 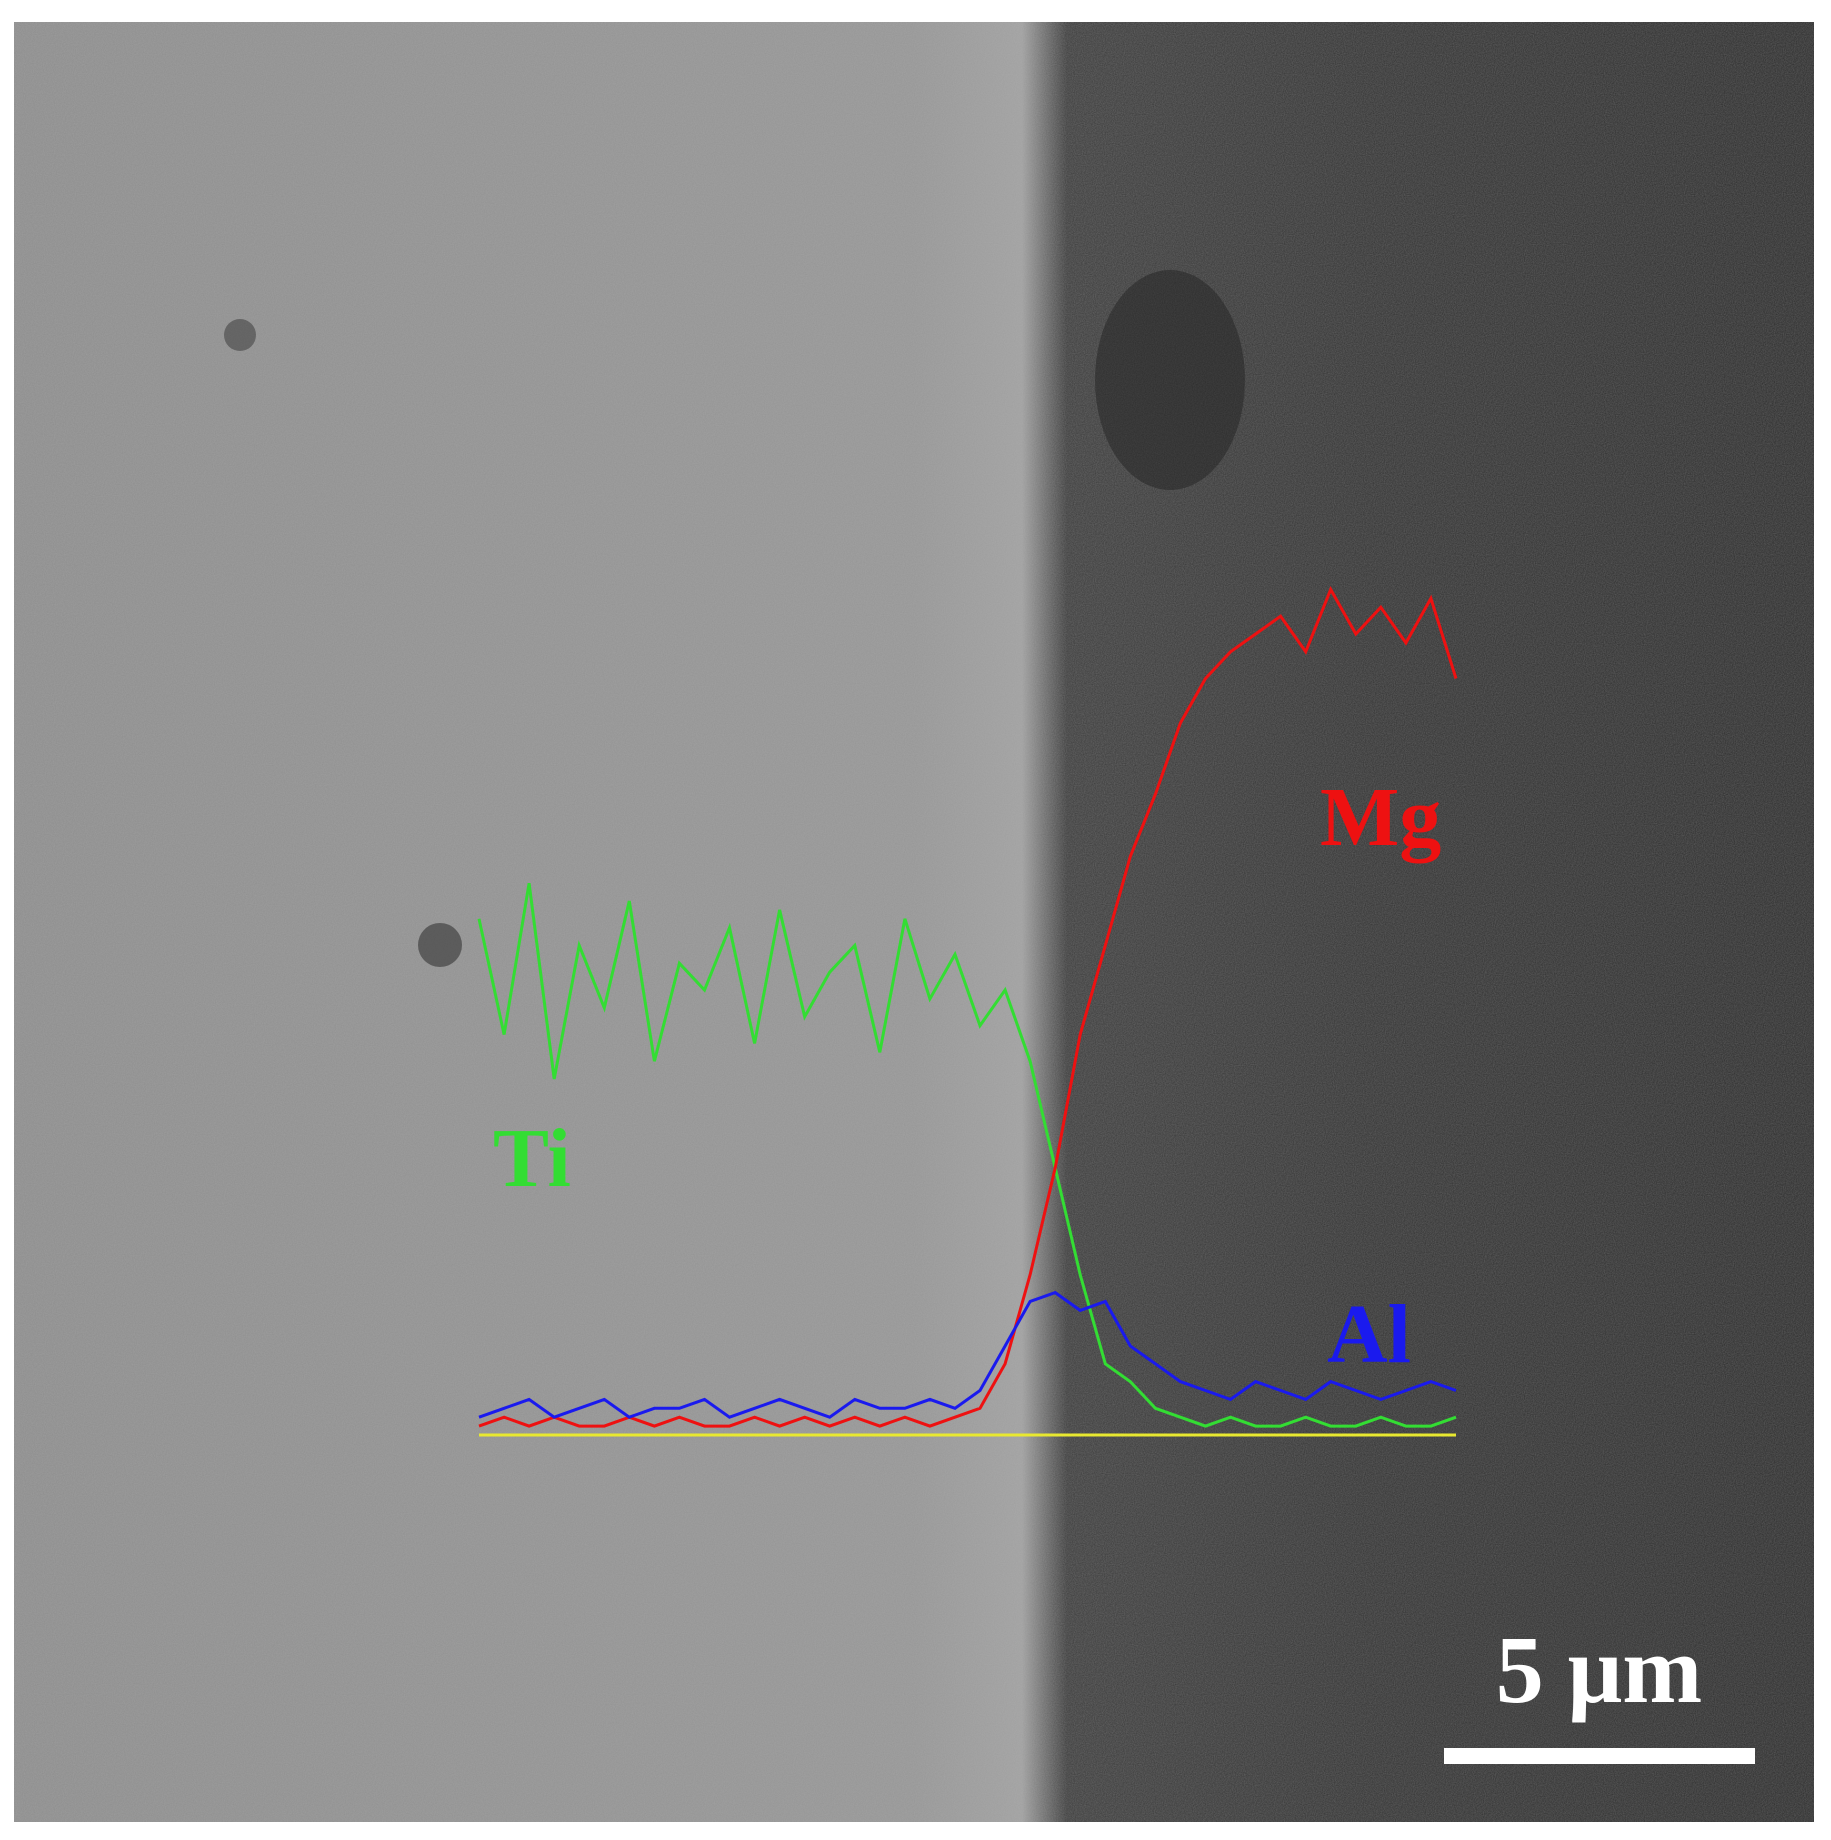 I want to click on scale-bar, so click(x=1599, y=1756).